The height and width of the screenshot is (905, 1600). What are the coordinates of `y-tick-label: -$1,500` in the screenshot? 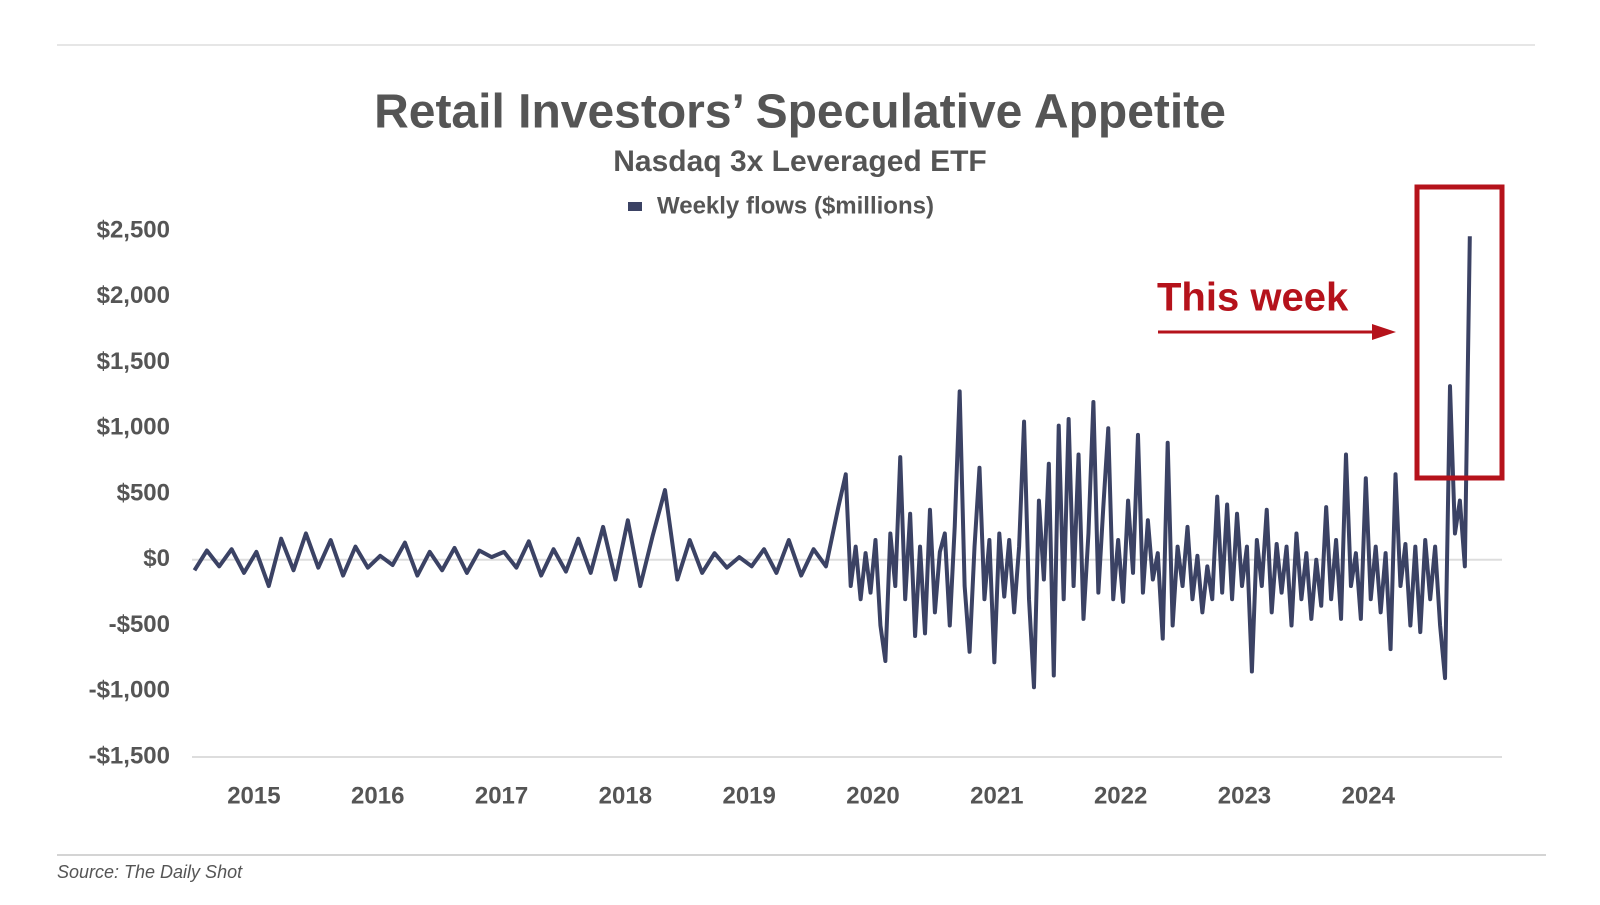 It's located at (129, 755).